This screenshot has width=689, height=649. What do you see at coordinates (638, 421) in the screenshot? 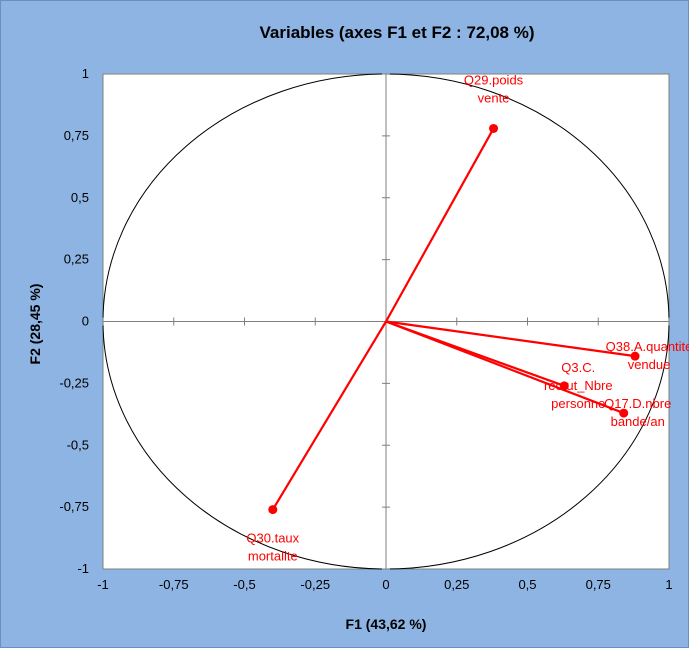
I see `point-label-line: bande/an` at bounding box center [638, 421].